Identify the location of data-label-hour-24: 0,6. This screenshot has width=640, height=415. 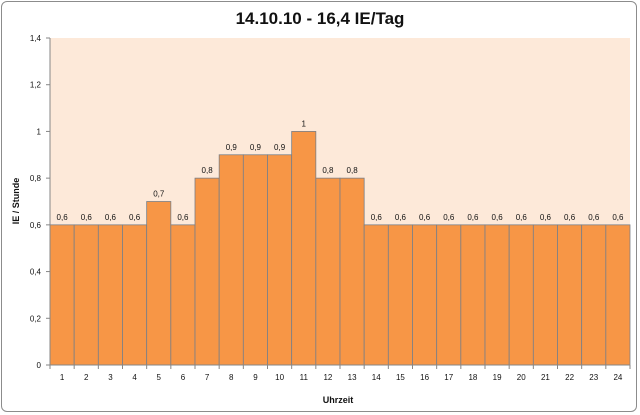
(618, 217).